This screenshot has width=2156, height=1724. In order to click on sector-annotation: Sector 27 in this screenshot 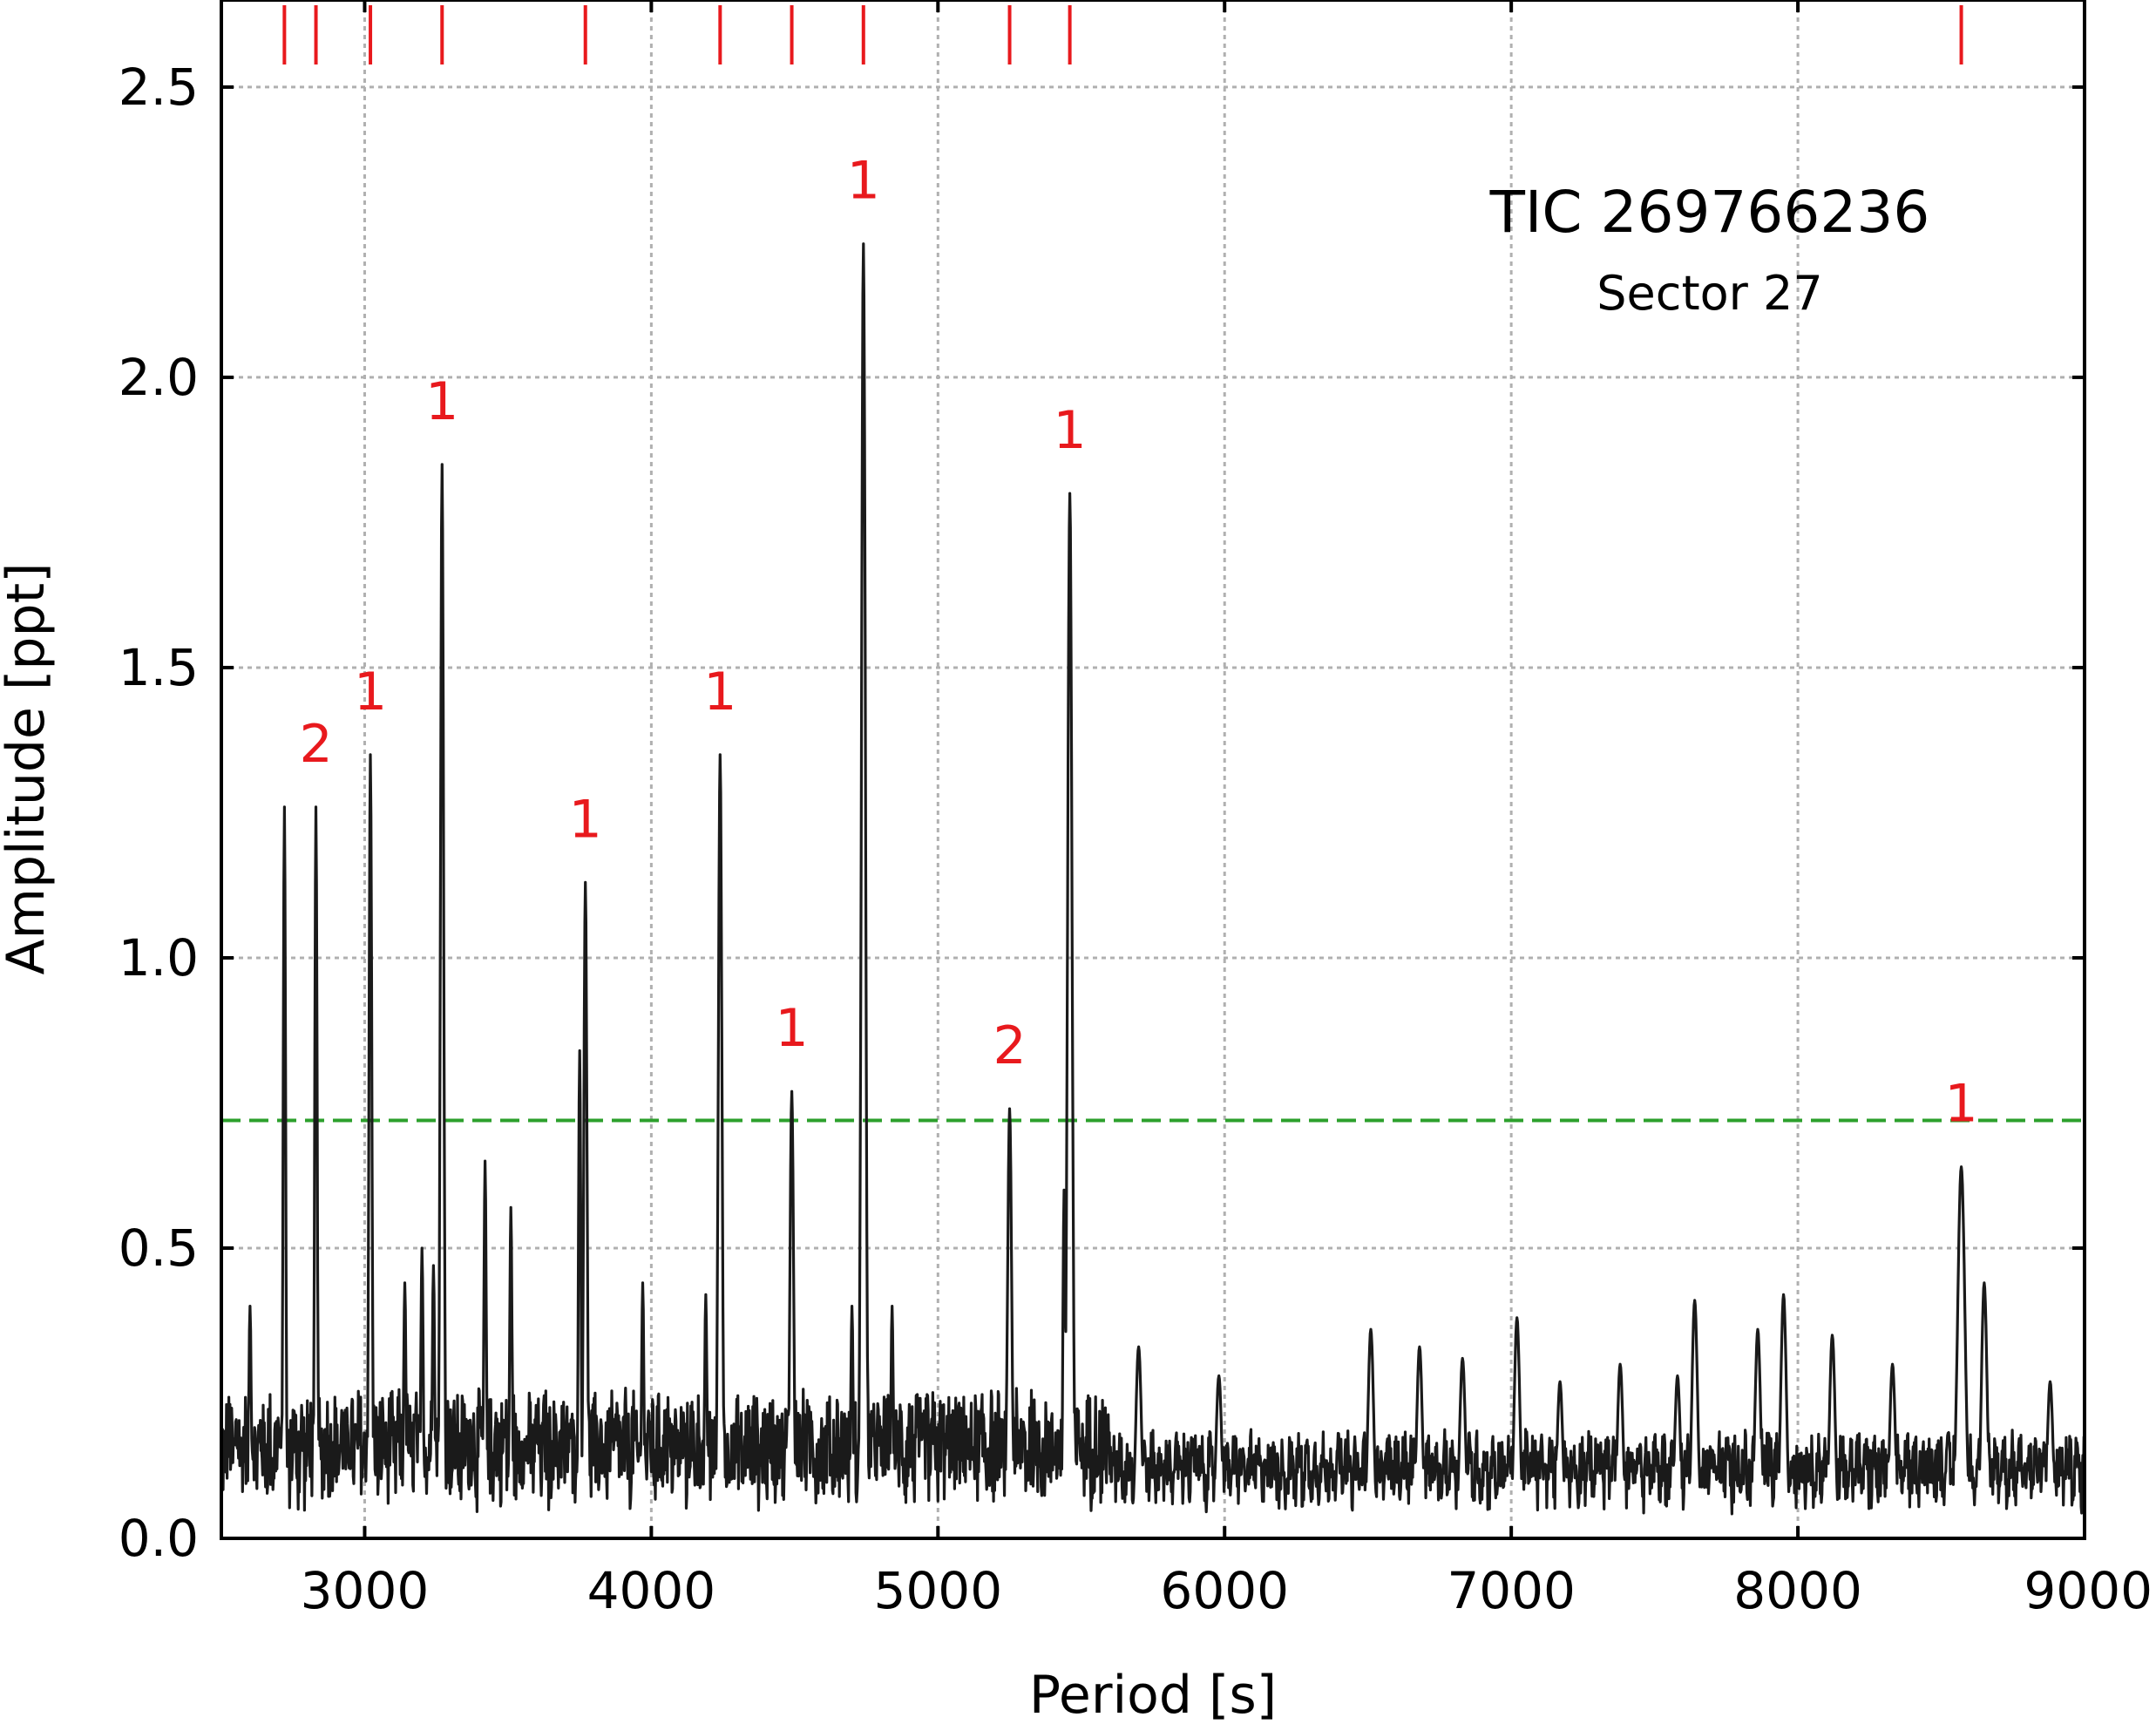, I will do `click(1709, 293)`.